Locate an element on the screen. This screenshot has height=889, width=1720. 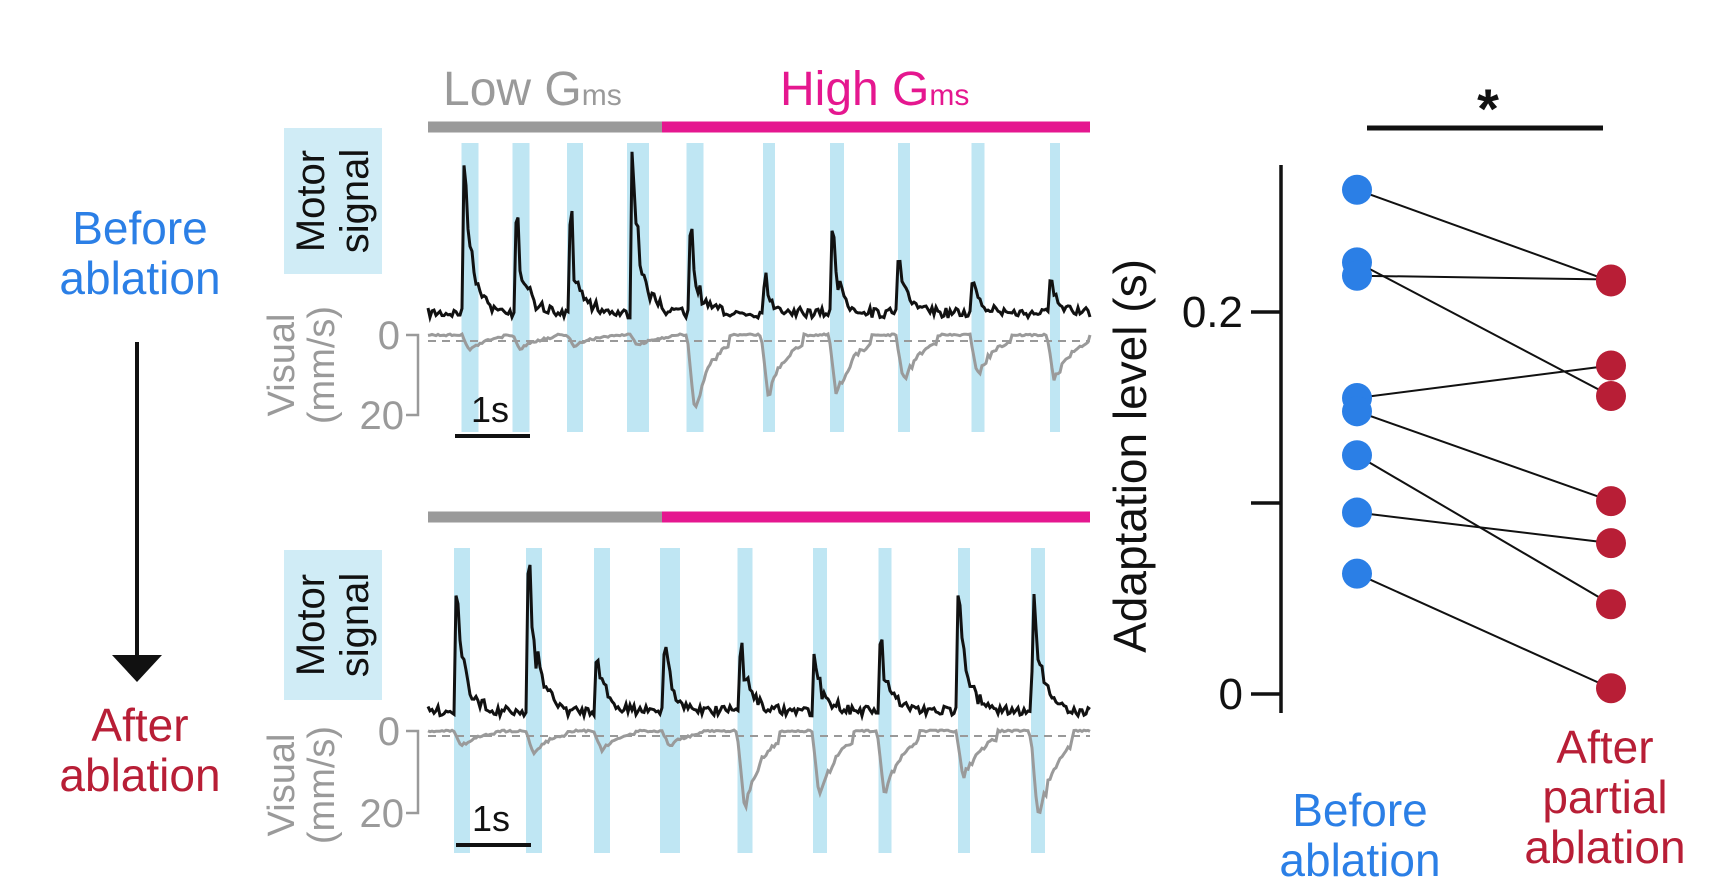
arrow-head is located at coordinates (137, 668).